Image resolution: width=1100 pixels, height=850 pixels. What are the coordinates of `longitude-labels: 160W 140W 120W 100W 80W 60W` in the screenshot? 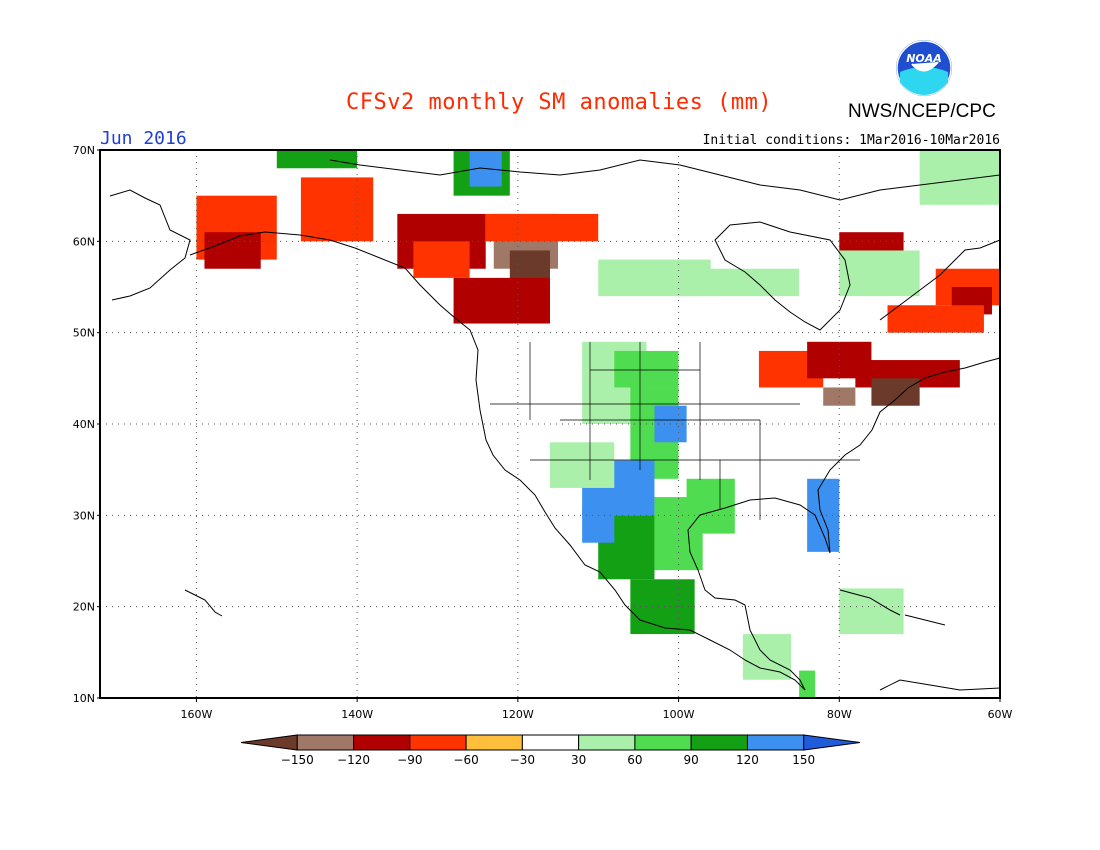 It's located at (596, 709).